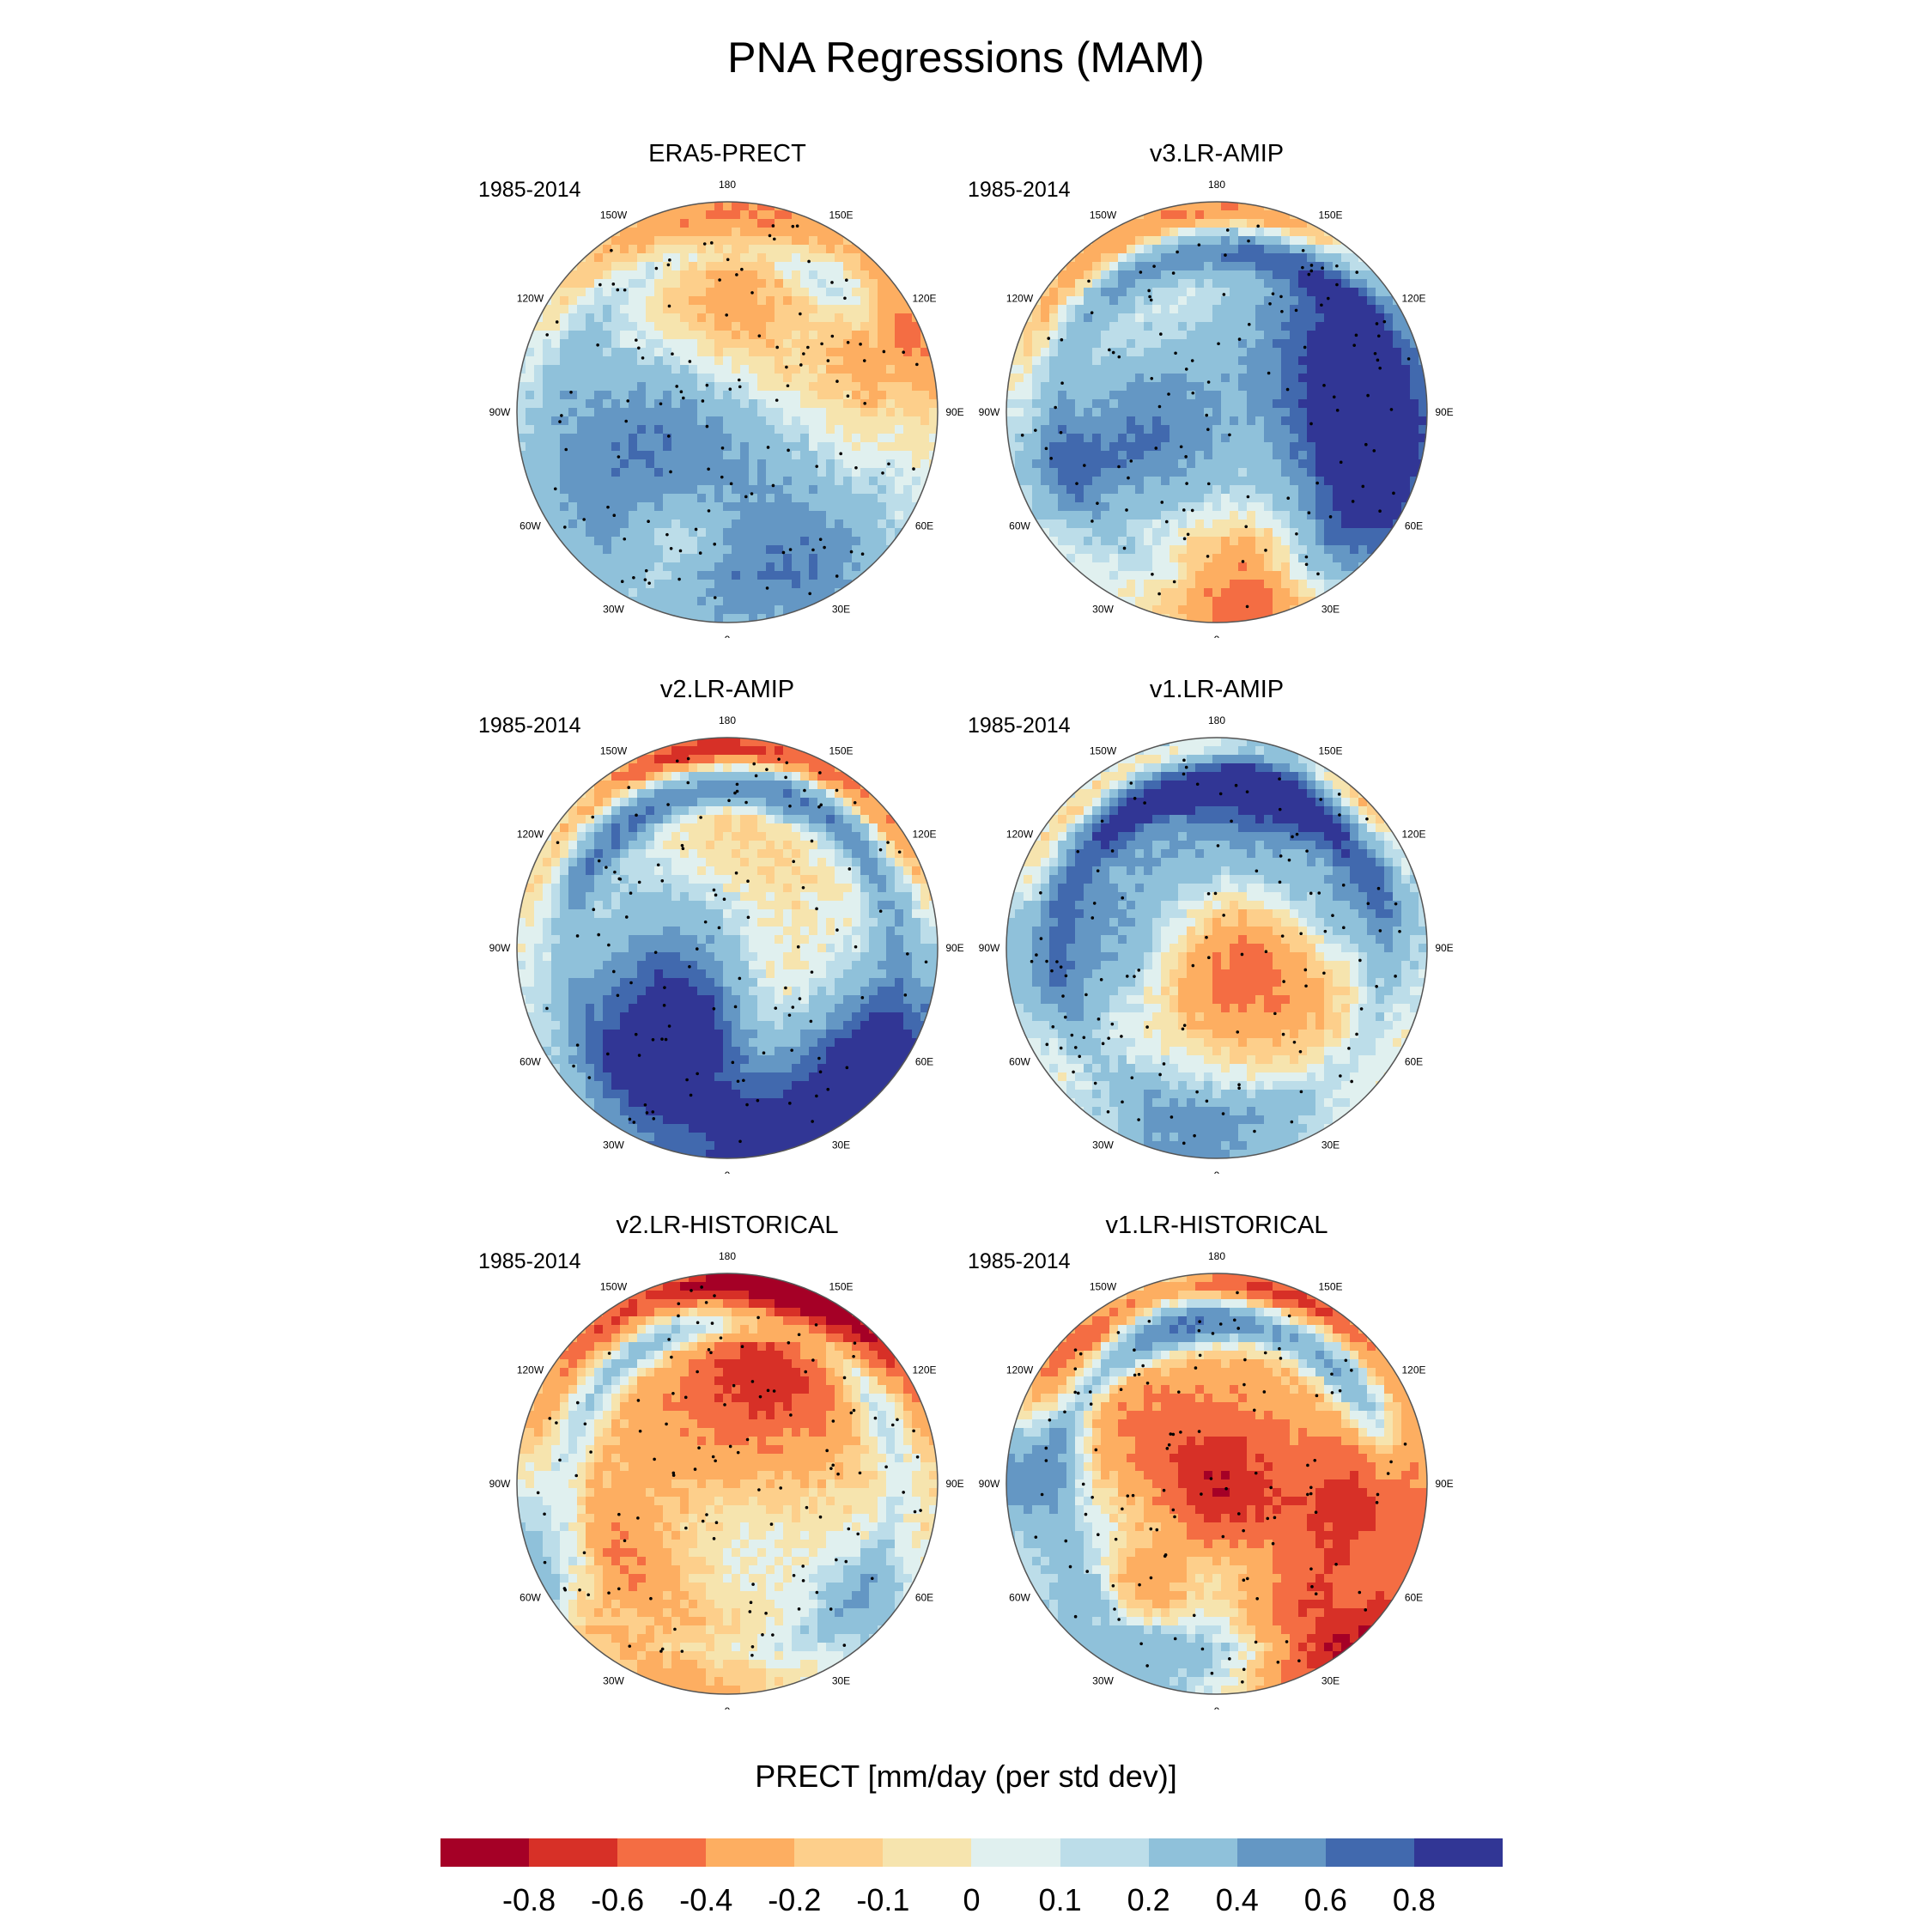  Describe the element at coordinates (972, 1903) in the screenshot. I see `colorbar-tick-labels: -0.8 -0.6 -0.4 -0.2 -0.1 0 0.1 0.2 0.4 0.6 0.8` at that location.